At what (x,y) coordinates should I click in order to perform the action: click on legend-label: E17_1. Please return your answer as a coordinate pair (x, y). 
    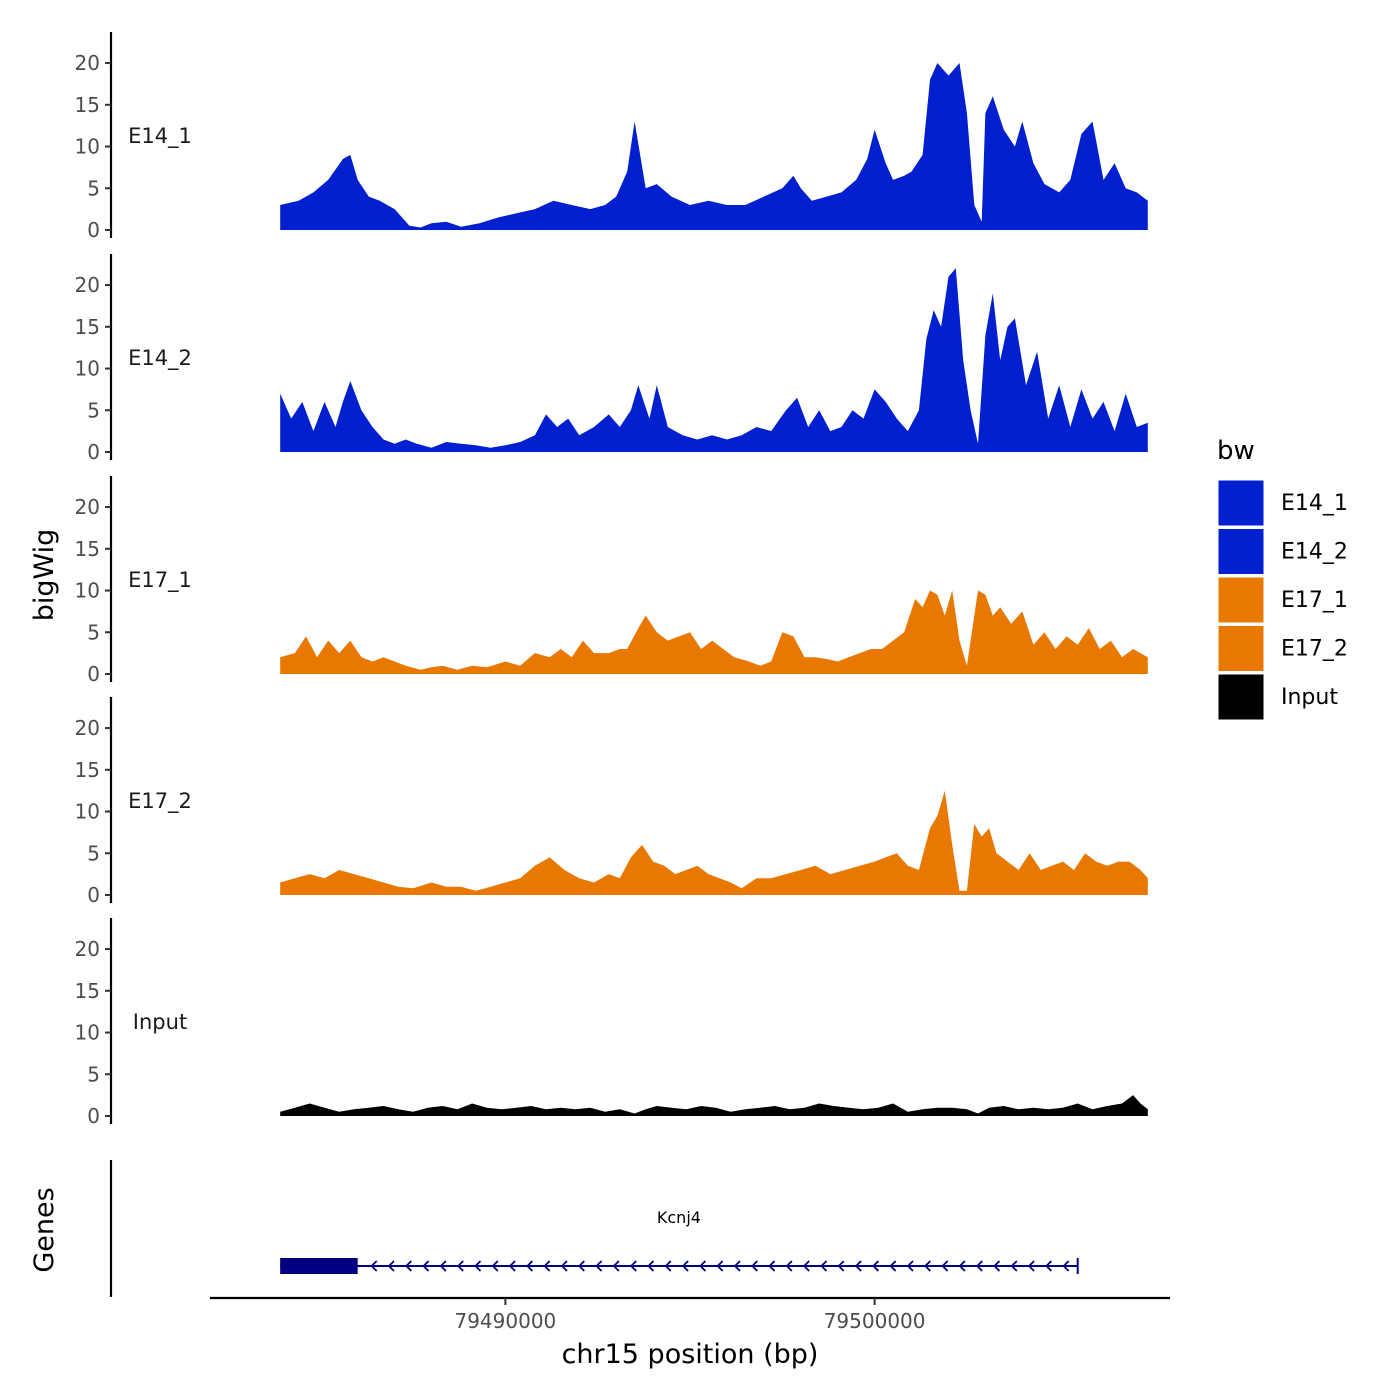
    Looking at the image, I should click on (1314, 600).